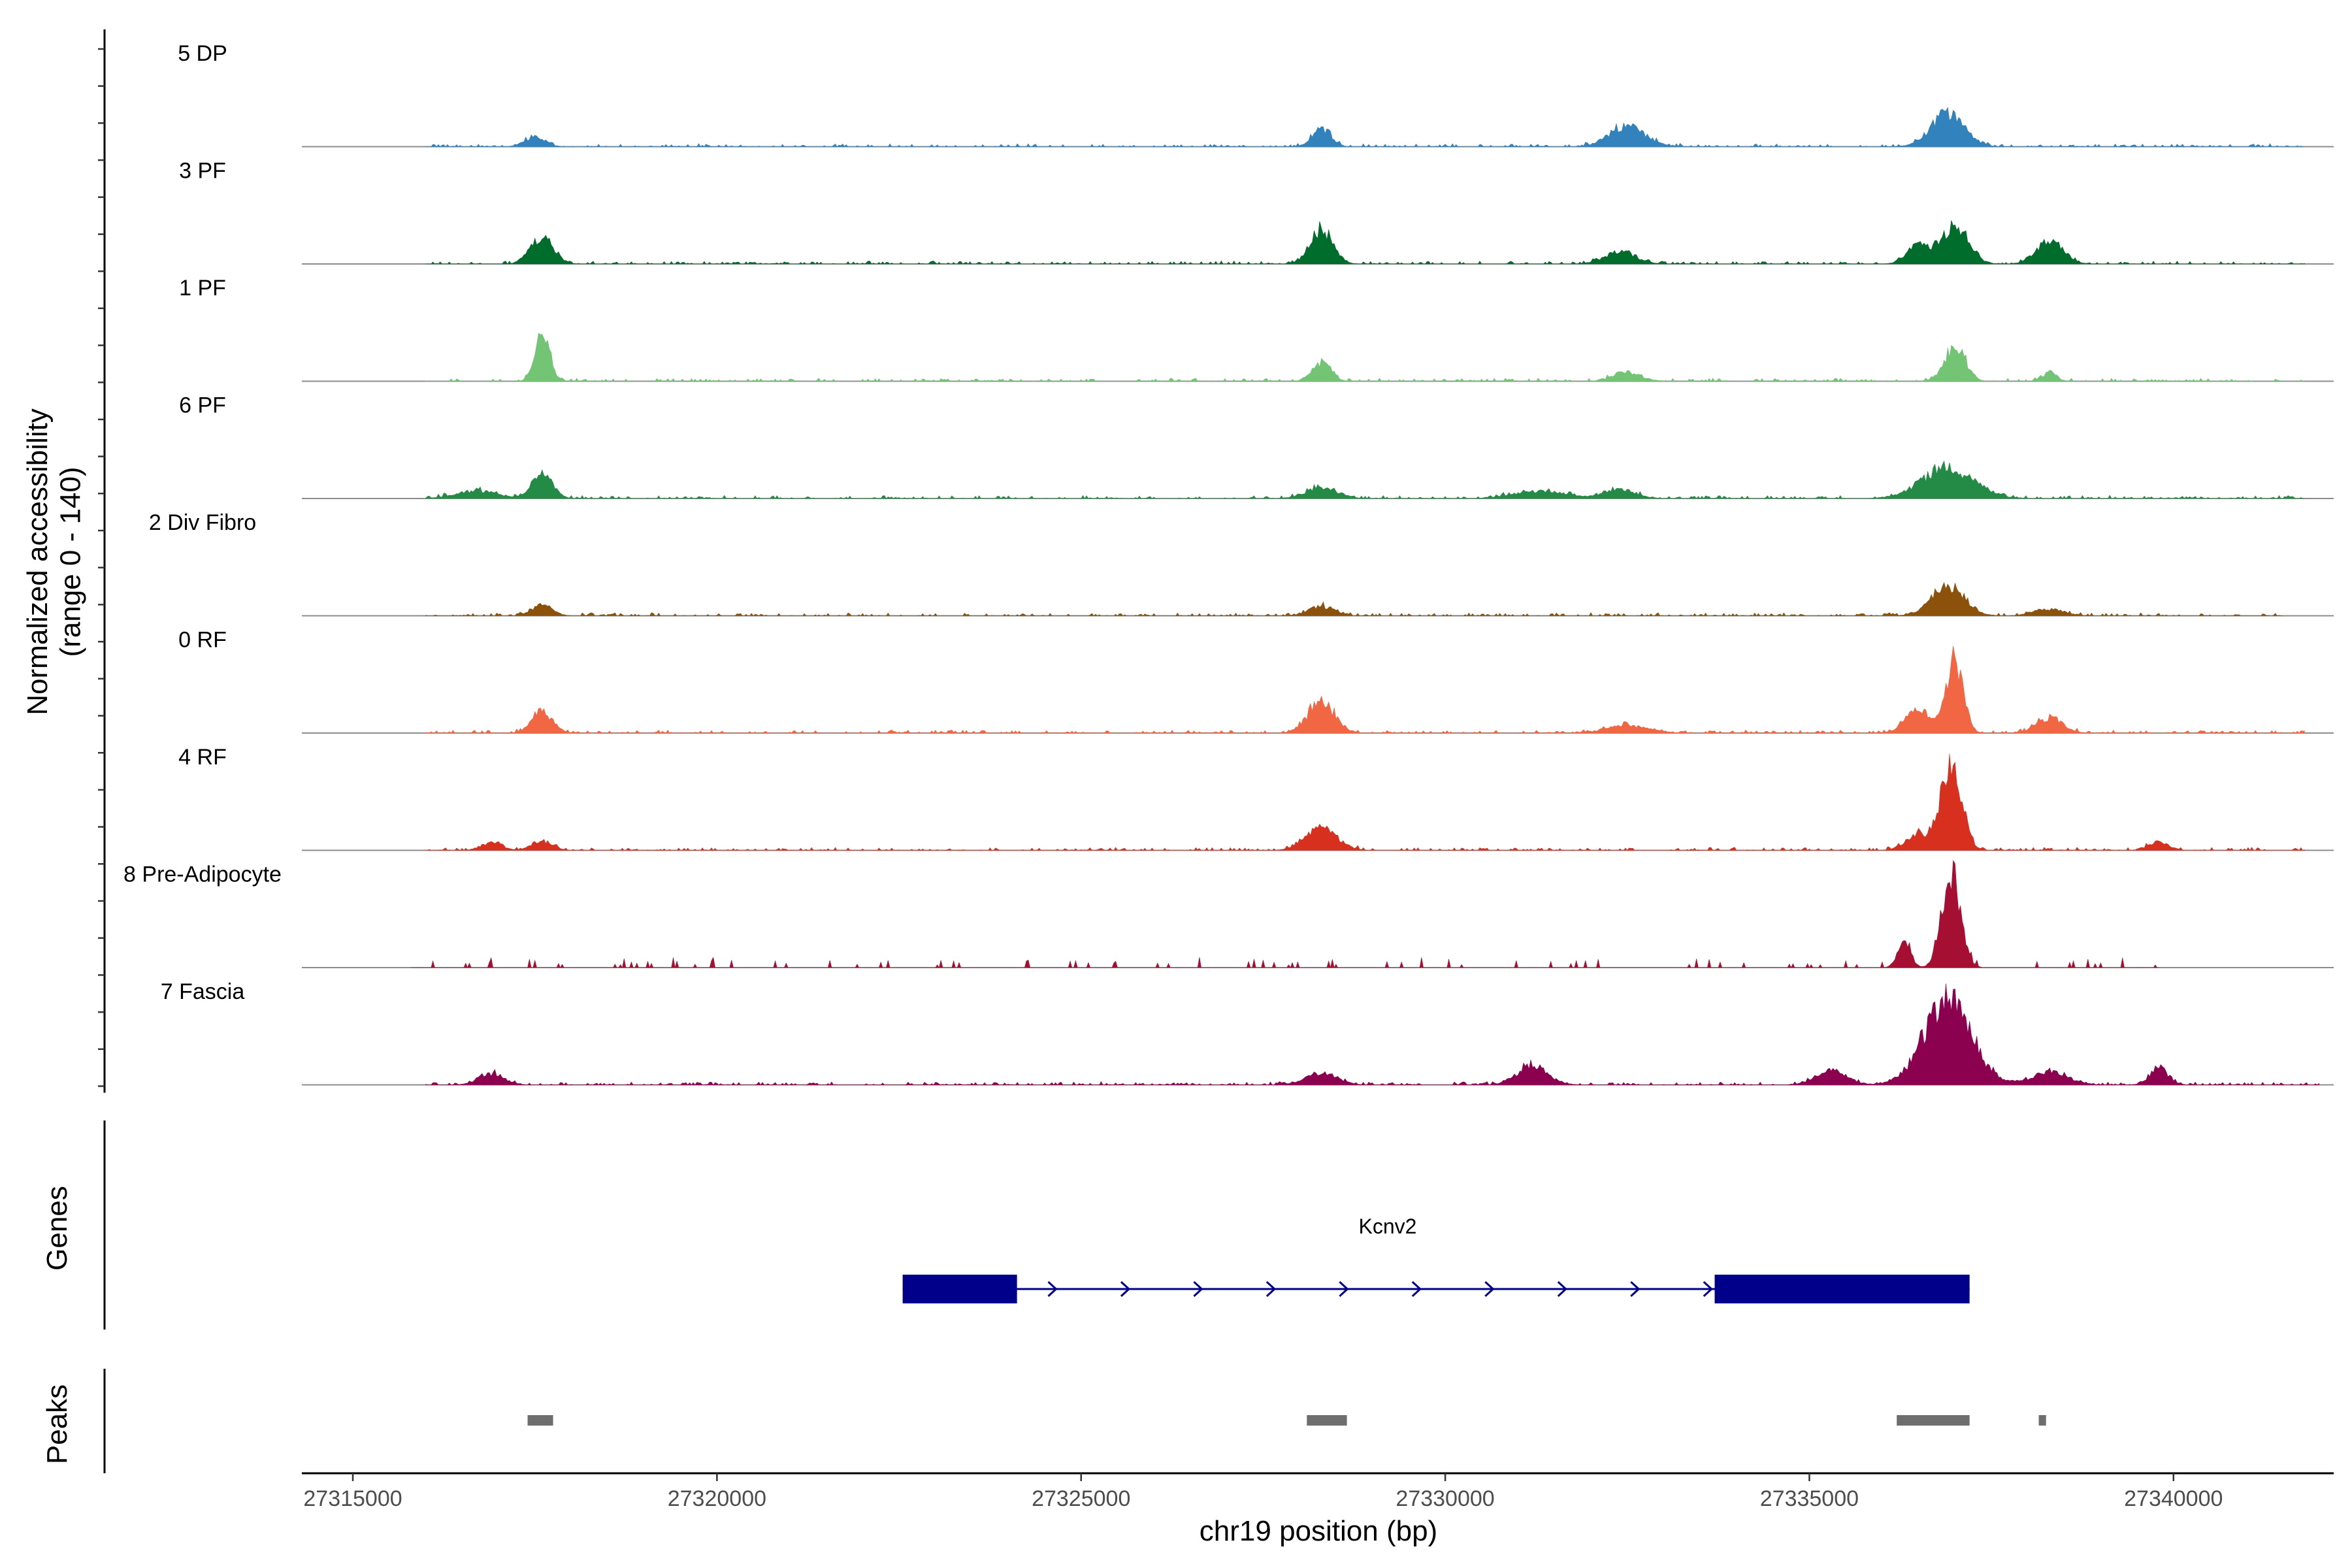 This screenshot has width=2352, height=1568. I want to click on peaks-track-label: Peaks, so click(57, 1424).